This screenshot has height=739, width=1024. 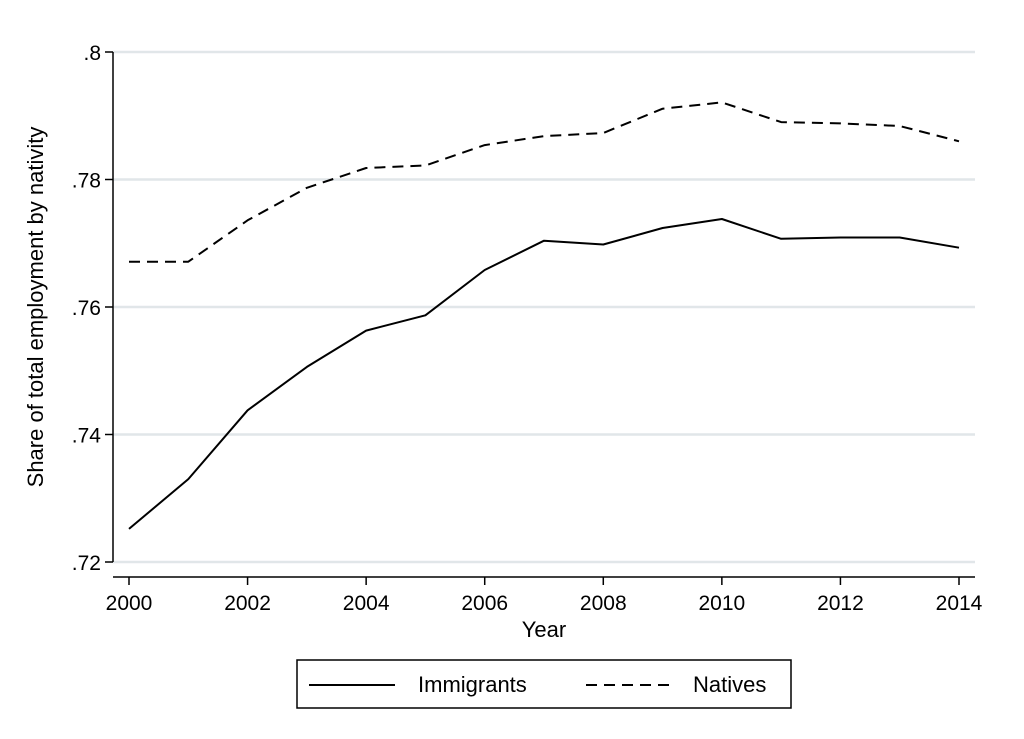 I want to click on y-tick-label: .8, so click(x=92, y=53).